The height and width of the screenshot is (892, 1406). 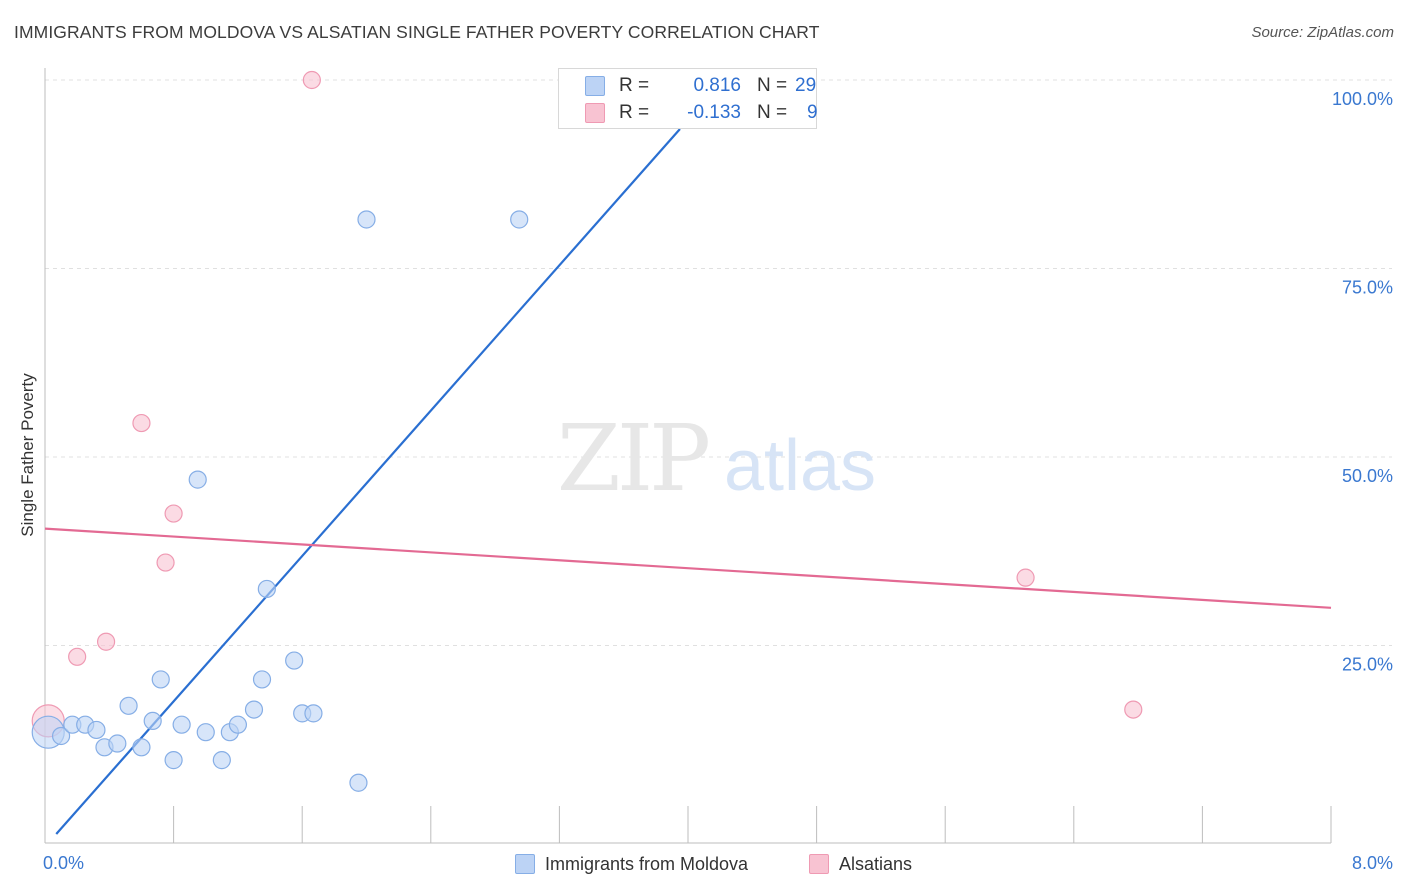 What do you see at coordinates (800, 466) in the screenshot?
I see `watermark-atlas: atlas` at bounding box center [800, 466].